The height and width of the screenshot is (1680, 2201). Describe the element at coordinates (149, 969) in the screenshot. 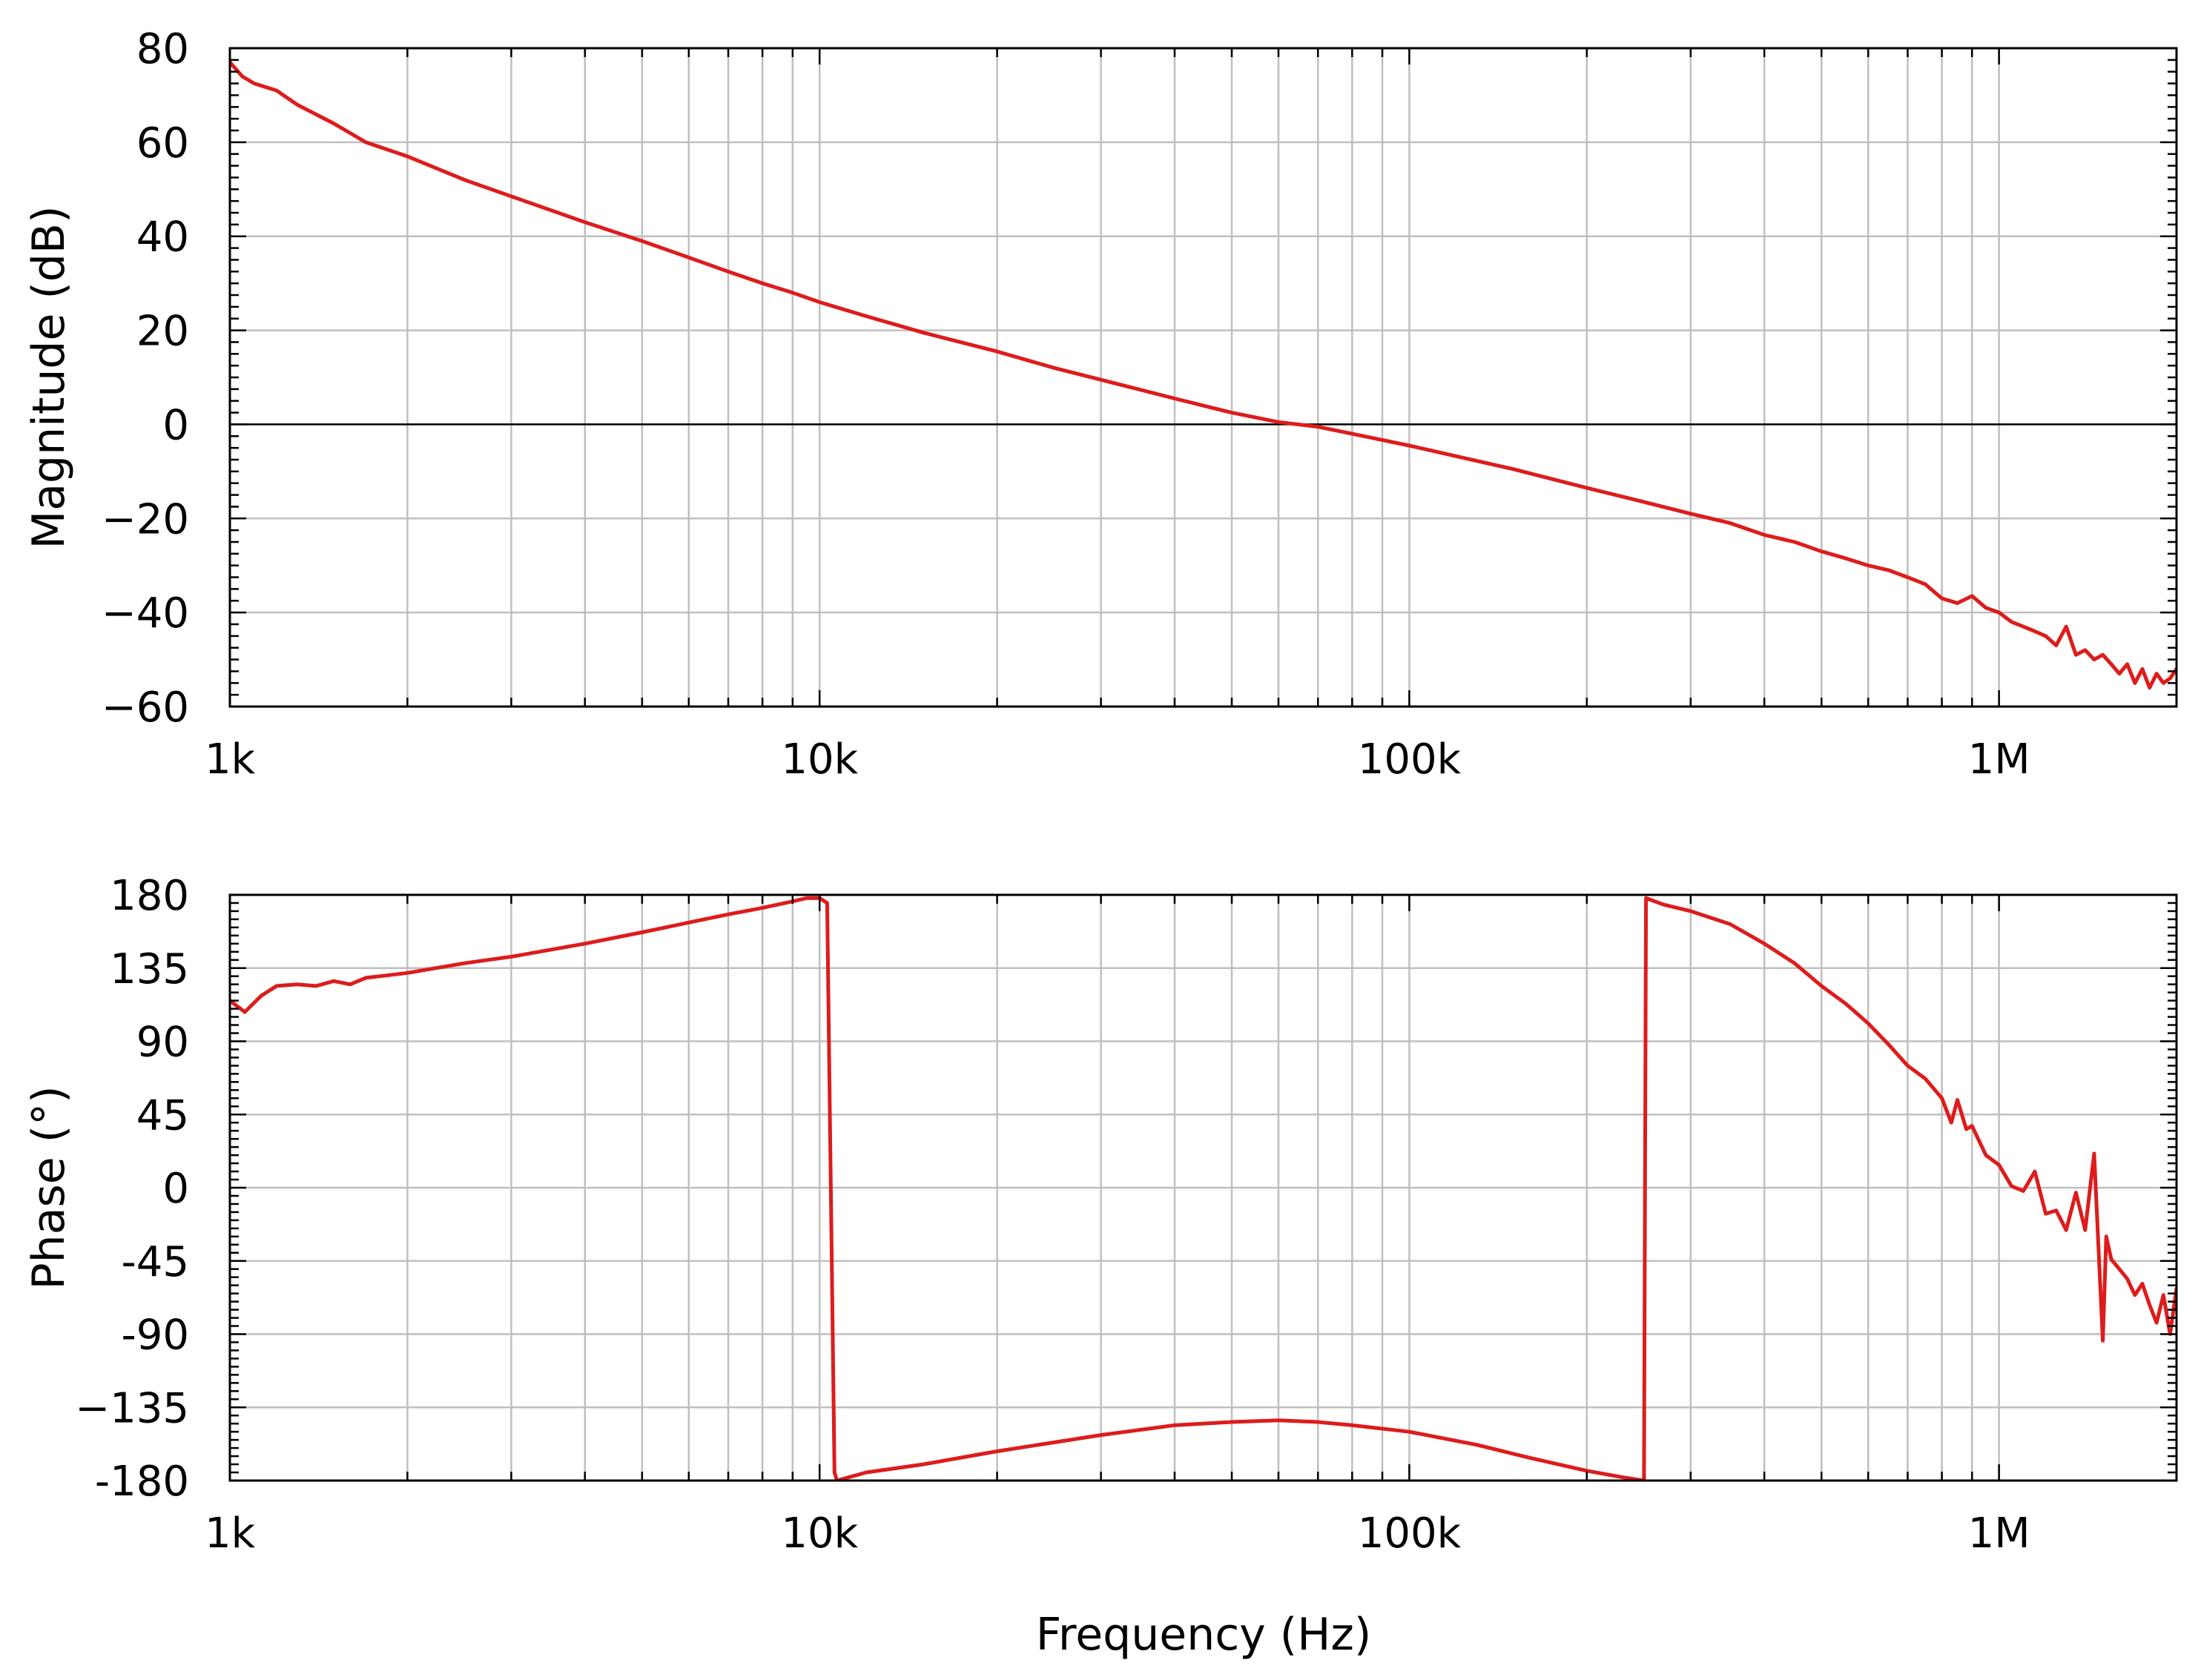

I see `phase-y-tick-label: 135` at that location.